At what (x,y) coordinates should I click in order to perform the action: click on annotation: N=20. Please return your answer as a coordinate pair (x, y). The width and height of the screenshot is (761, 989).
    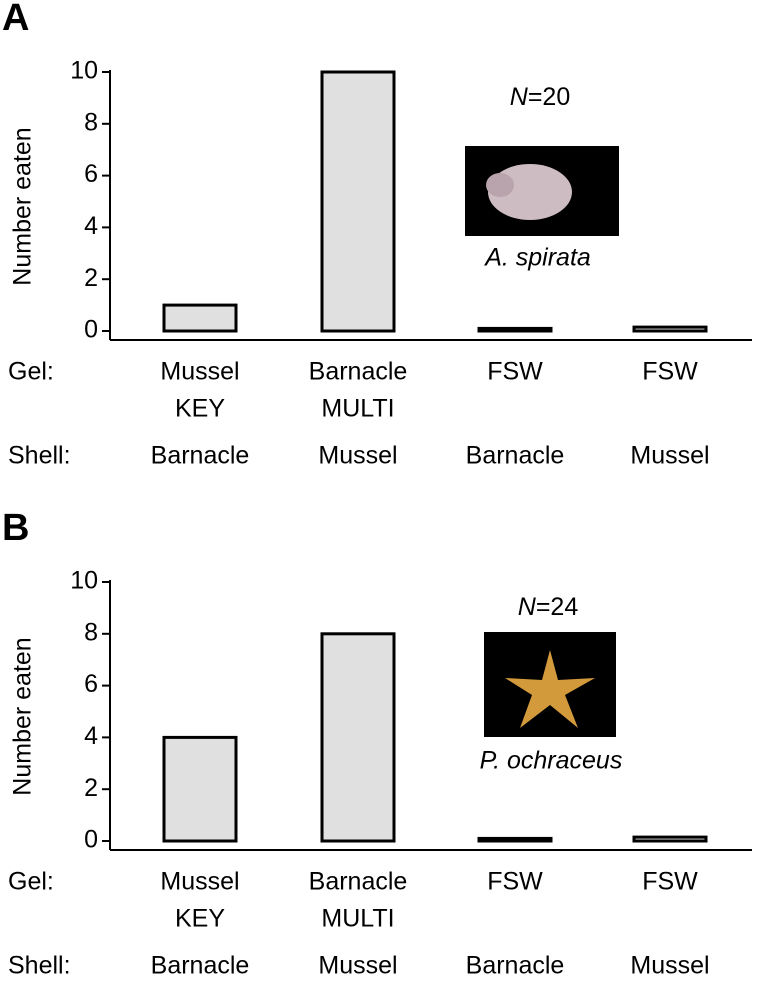
    Looking at the image, I should click on (540, 97).